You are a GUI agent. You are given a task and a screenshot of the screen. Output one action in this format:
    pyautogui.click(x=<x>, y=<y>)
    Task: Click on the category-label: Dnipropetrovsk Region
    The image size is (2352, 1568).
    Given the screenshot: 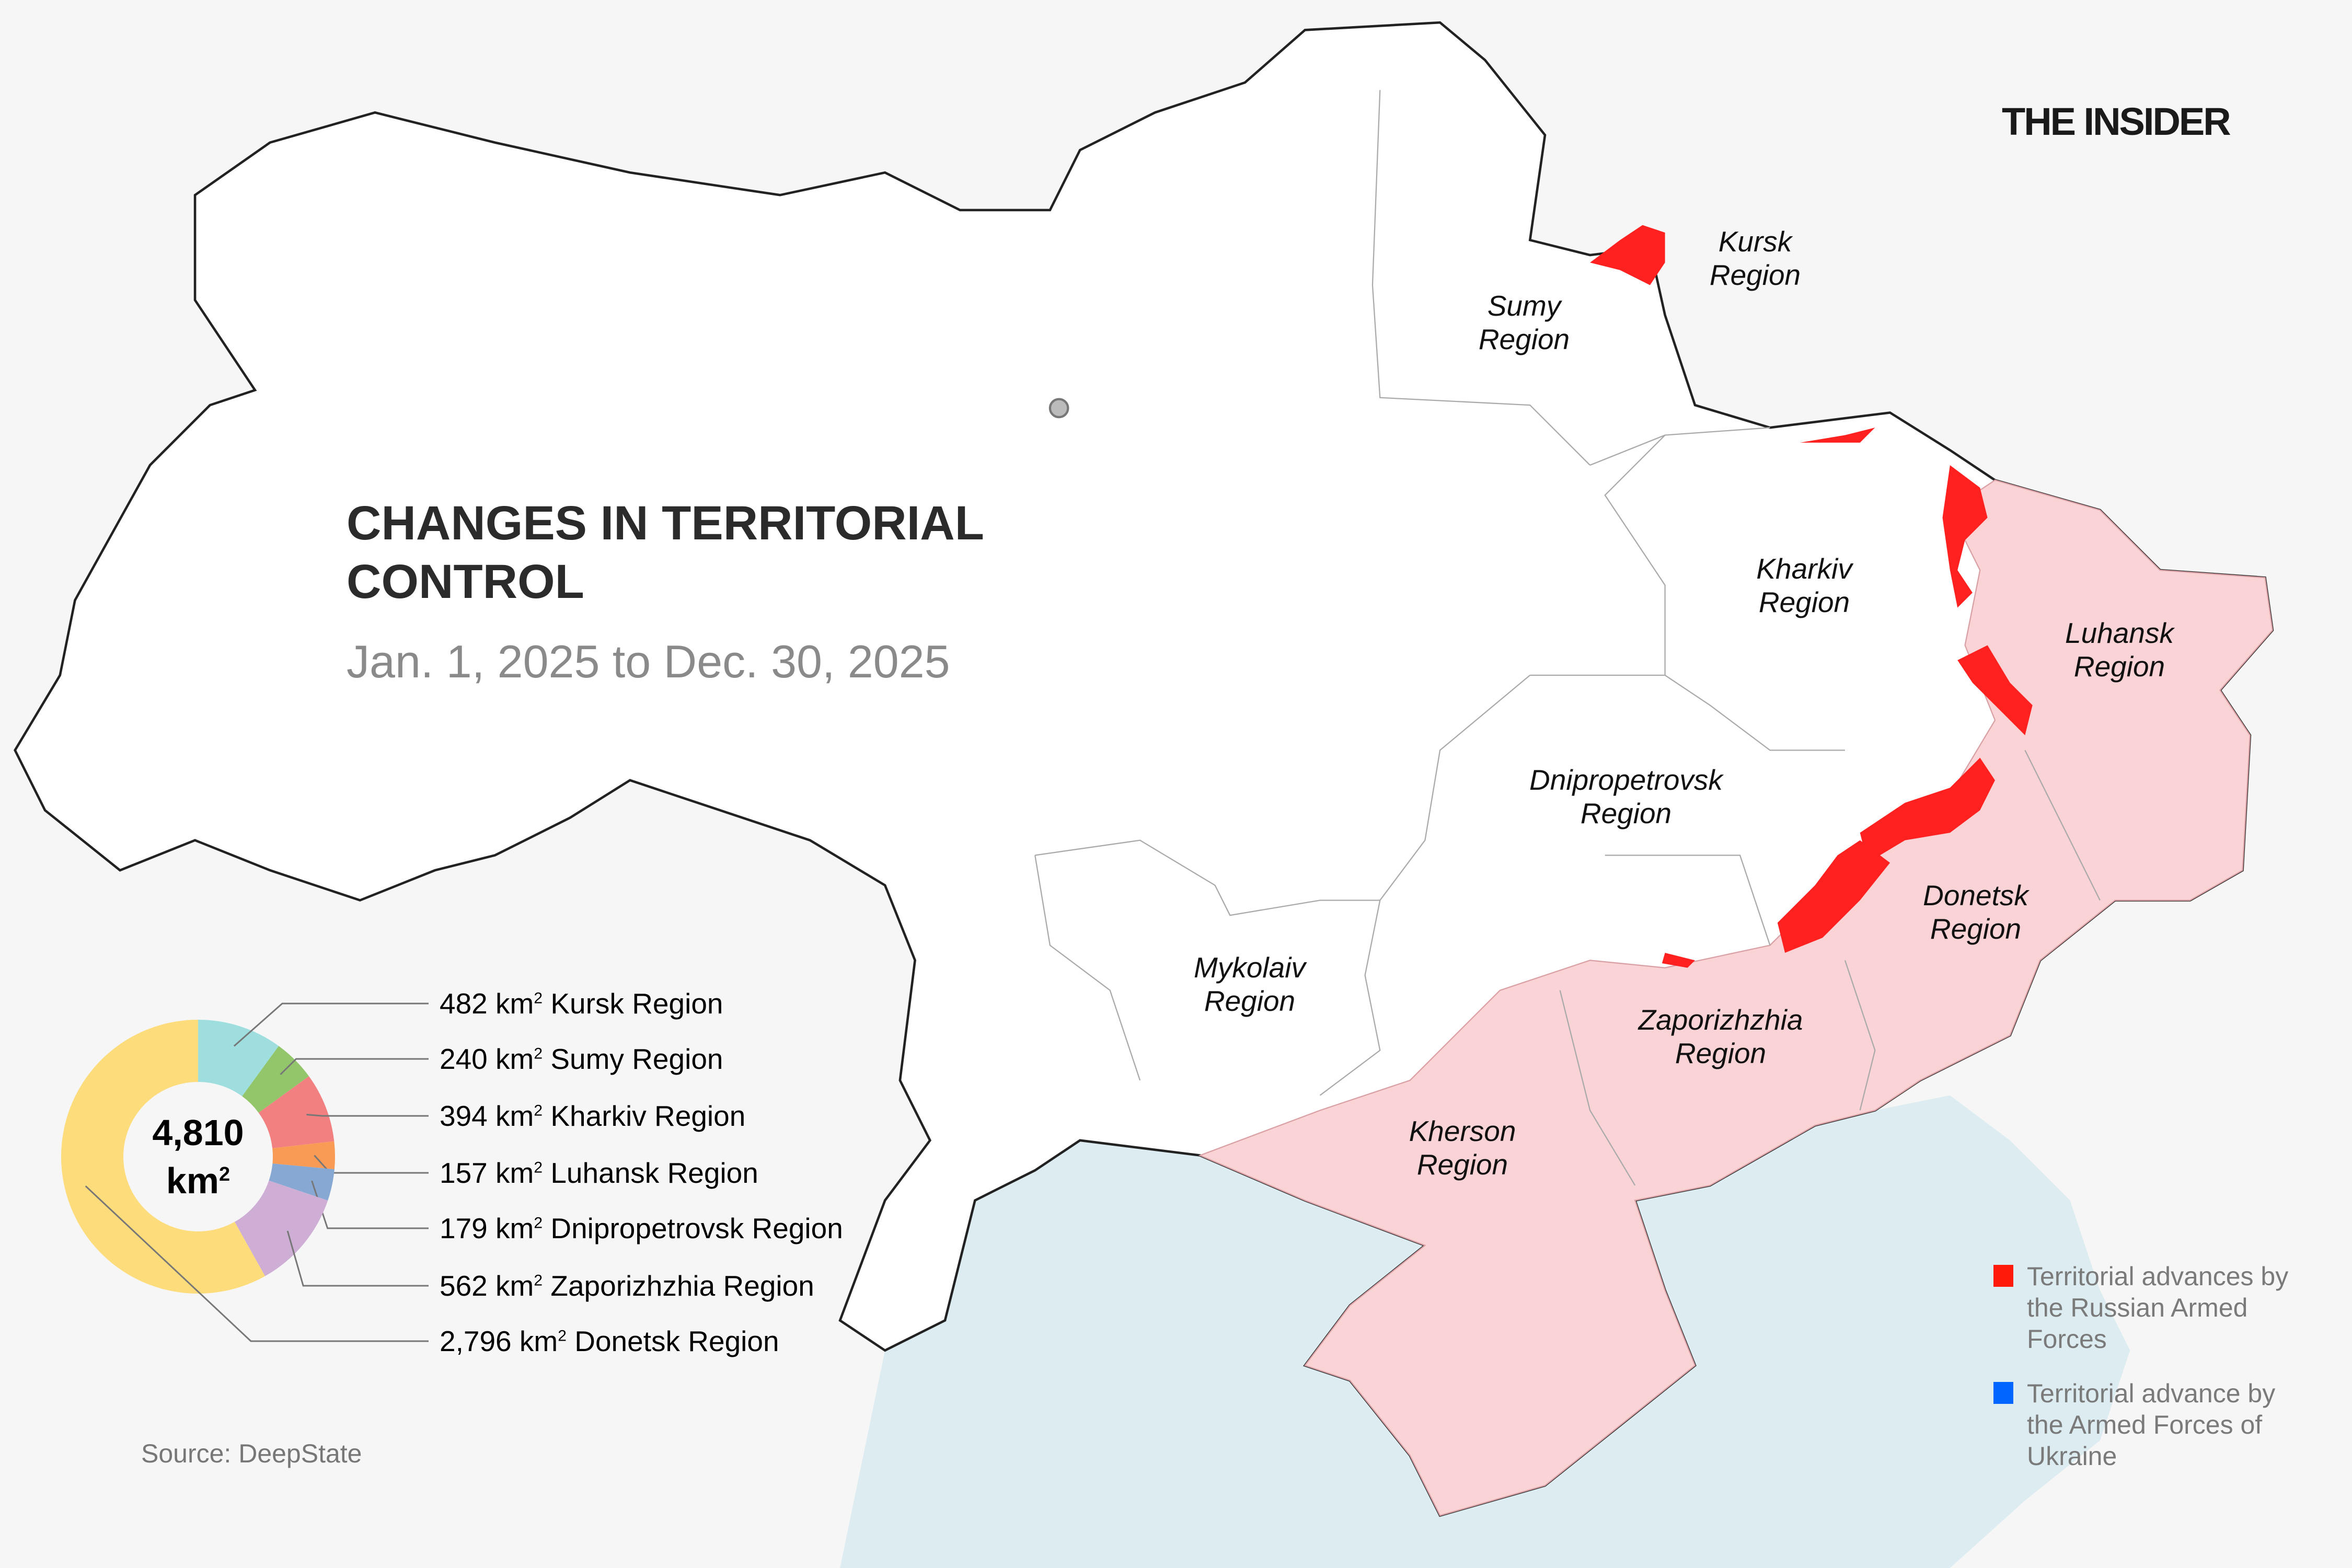 What is the action you would take?
    pyautogui.click(x=696, y=1228)
    